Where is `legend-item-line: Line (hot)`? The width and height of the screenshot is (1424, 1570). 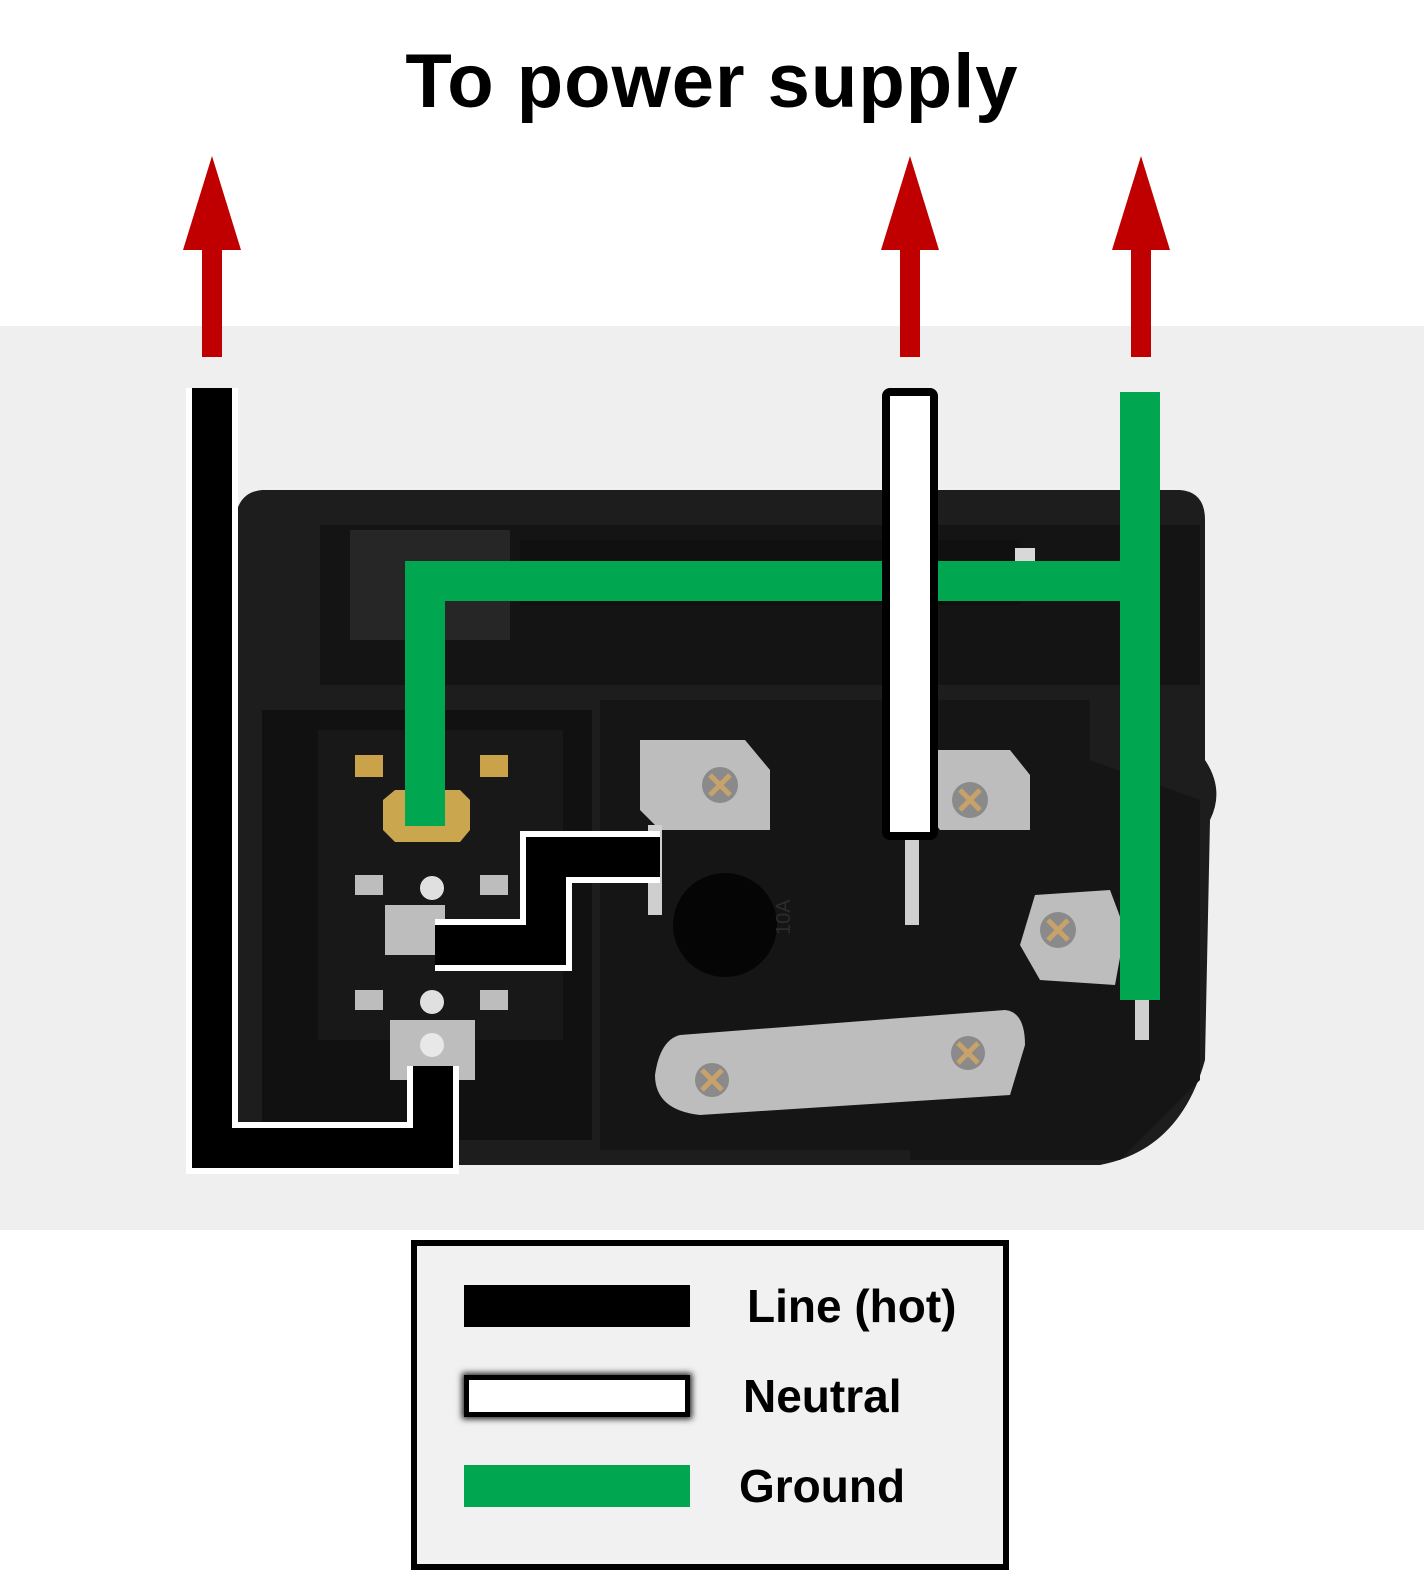
legend-item-line: Line (hot) is located at coordinates (710, 1306).